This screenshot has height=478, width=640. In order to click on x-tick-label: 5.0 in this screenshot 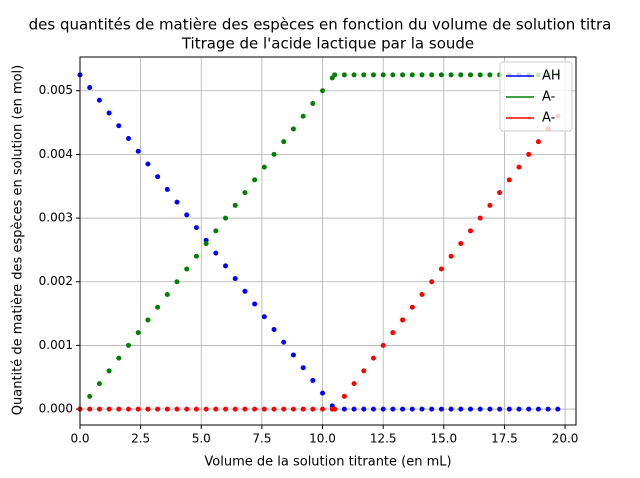, I will do `click(201, 439)`.